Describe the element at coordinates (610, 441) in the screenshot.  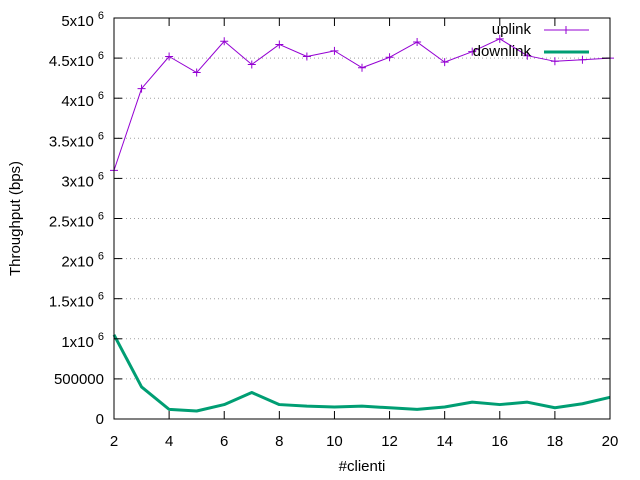
I see `x-tick-label: 20` at that location.